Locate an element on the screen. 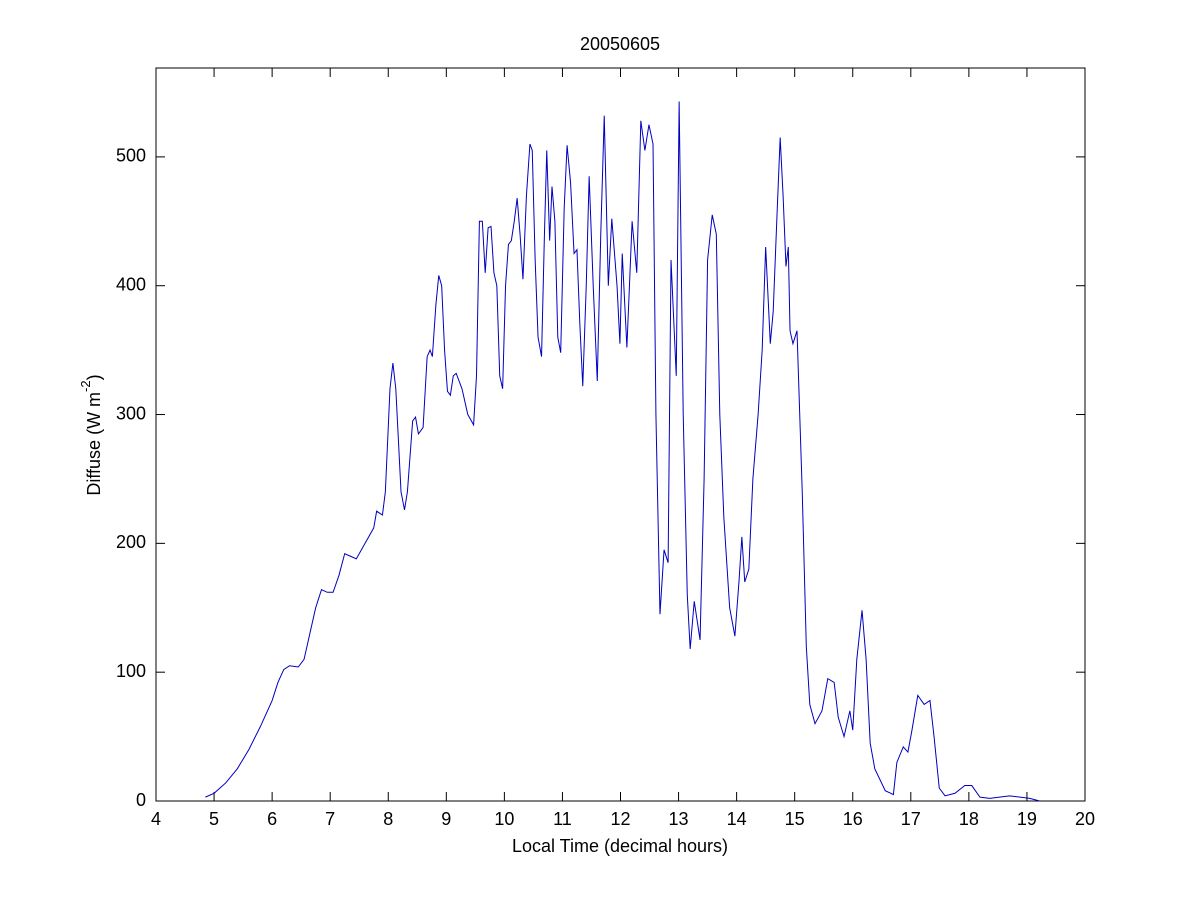 This screenshot has width=1200, height=900. x-tick-label: 5 is located at coordinates (214, 819).